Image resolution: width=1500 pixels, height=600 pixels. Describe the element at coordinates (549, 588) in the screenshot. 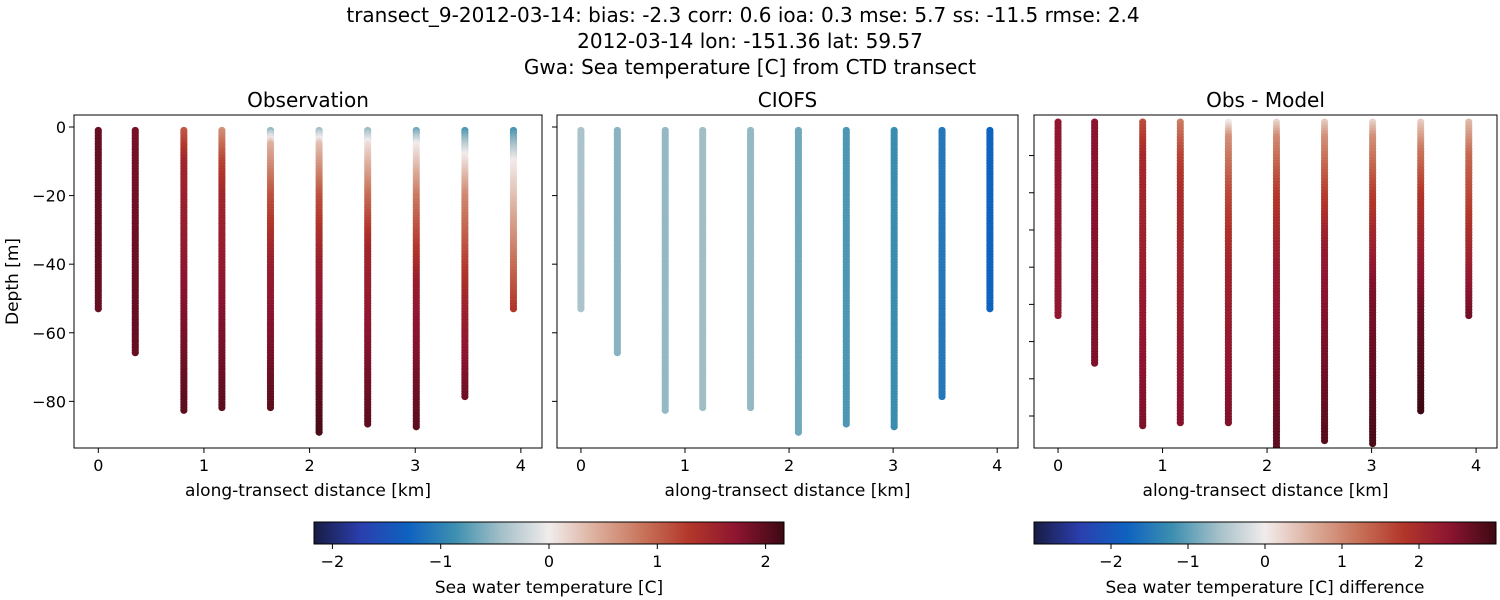

I see `colorbar-label: Sea water temperature [C]` at that location.